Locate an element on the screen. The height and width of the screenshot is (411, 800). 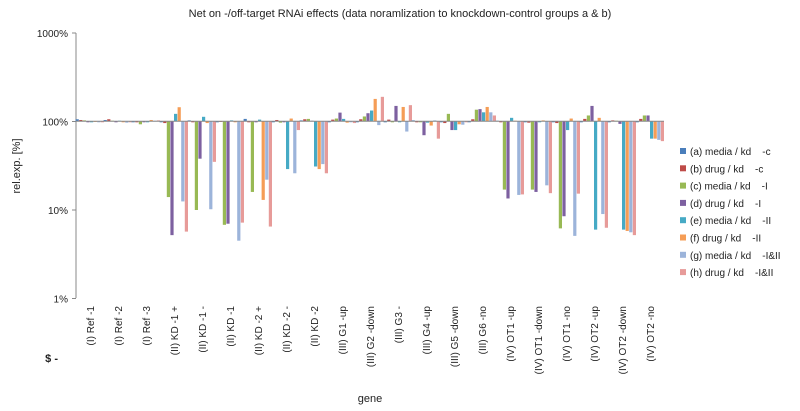
x-tick-label: (III) G3 - is located at coordinates (399, 324).